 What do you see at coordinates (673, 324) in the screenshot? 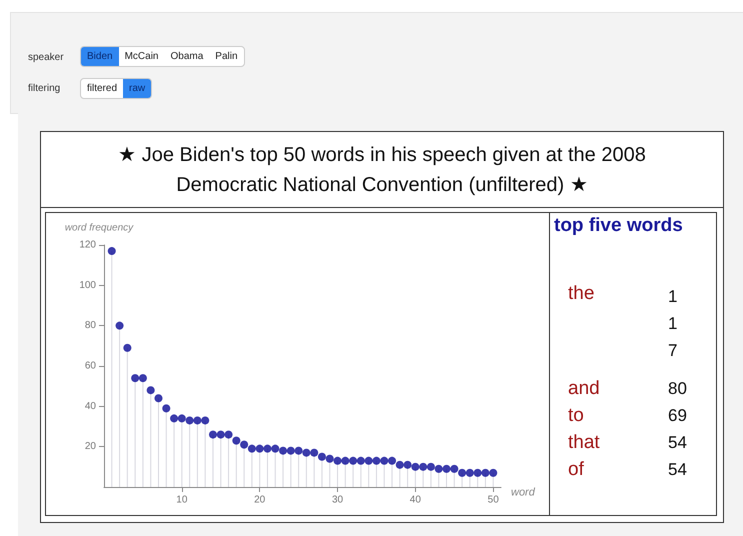
I see `text: 117` at bounding box center [673, 324].